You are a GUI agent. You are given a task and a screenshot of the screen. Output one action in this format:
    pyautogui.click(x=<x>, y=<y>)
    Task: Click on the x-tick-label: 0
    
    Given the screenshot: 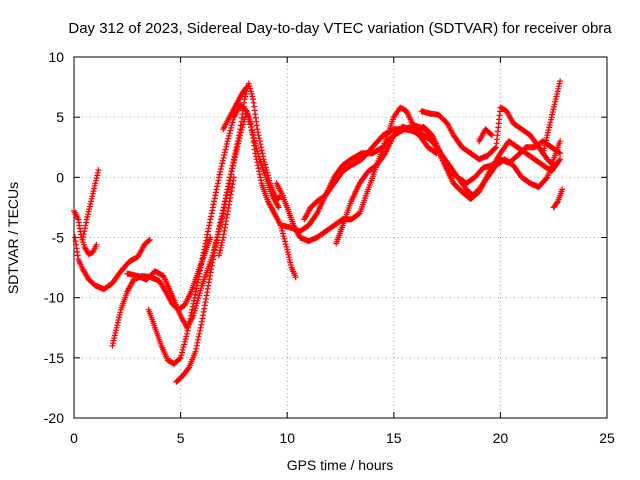 What is the action you would take?
    pyautogui.click(x=74, y=438)
    